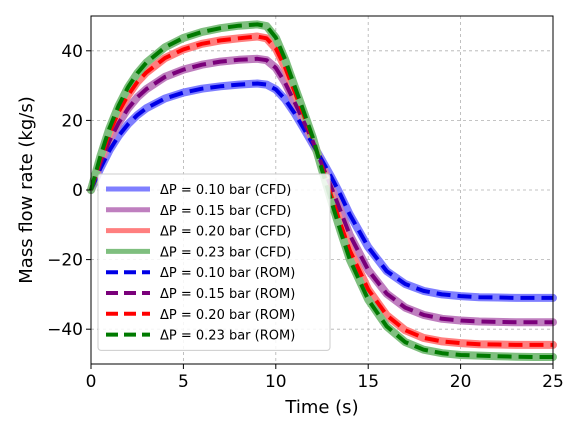  Describe the element at coordinates (227, 273) in the screenshot. I see `legend-label: ΔP = 0.10 bar (ROM)` at that location.